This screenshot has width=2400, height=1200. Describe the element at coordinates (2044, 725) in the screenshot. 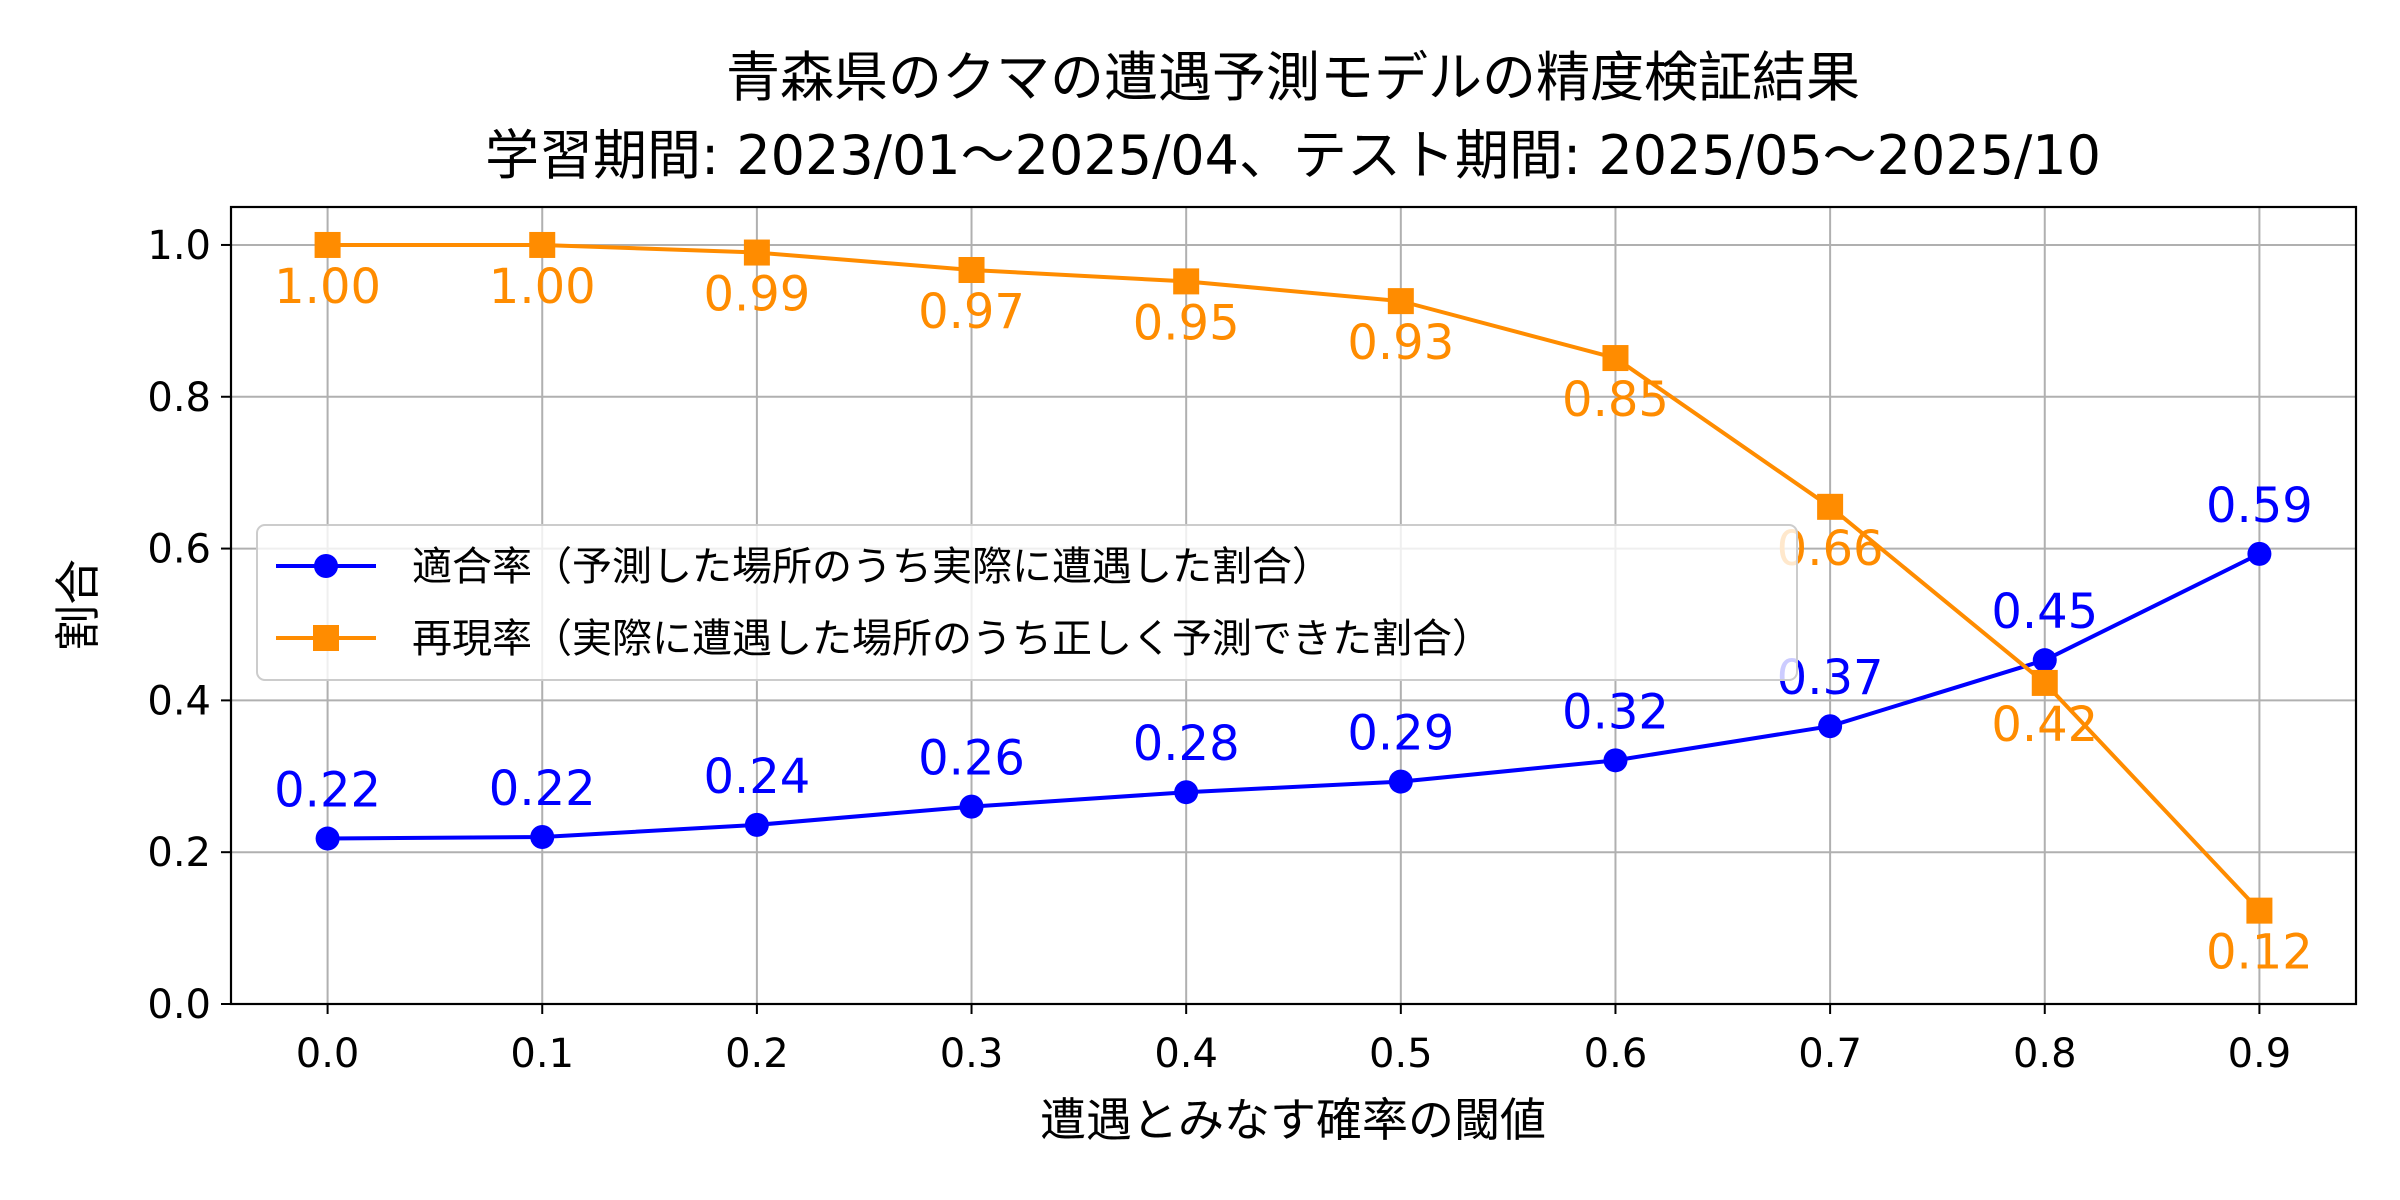

I see `data-label: 0.42` at that location.